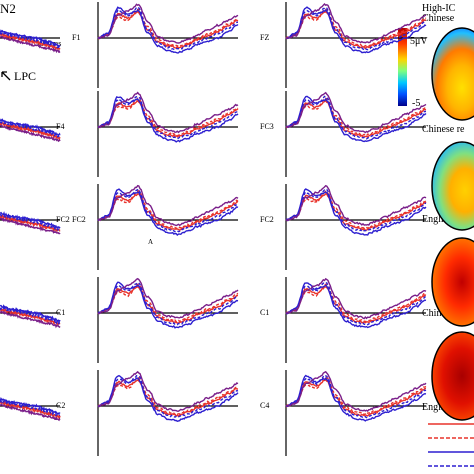  Describe the element at coordinates (438, 18) in the screenshot. I see `condition-header-2: Chinese` at that location.